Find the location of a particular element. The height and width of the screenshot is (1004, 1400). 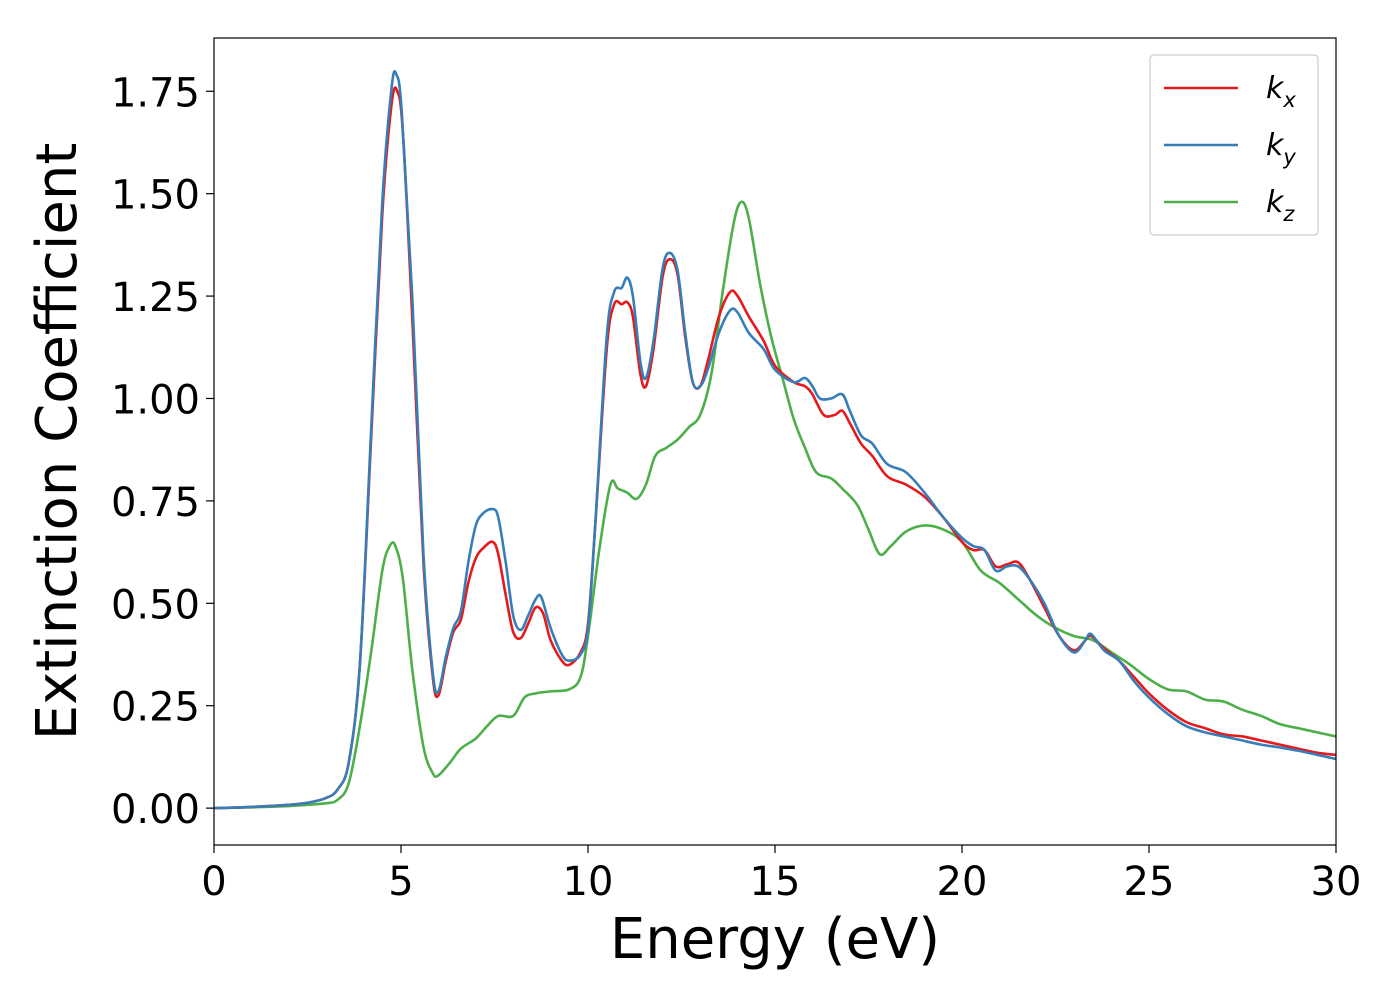

y-tick-label: 0.50 is located at coordinates (155, 605).